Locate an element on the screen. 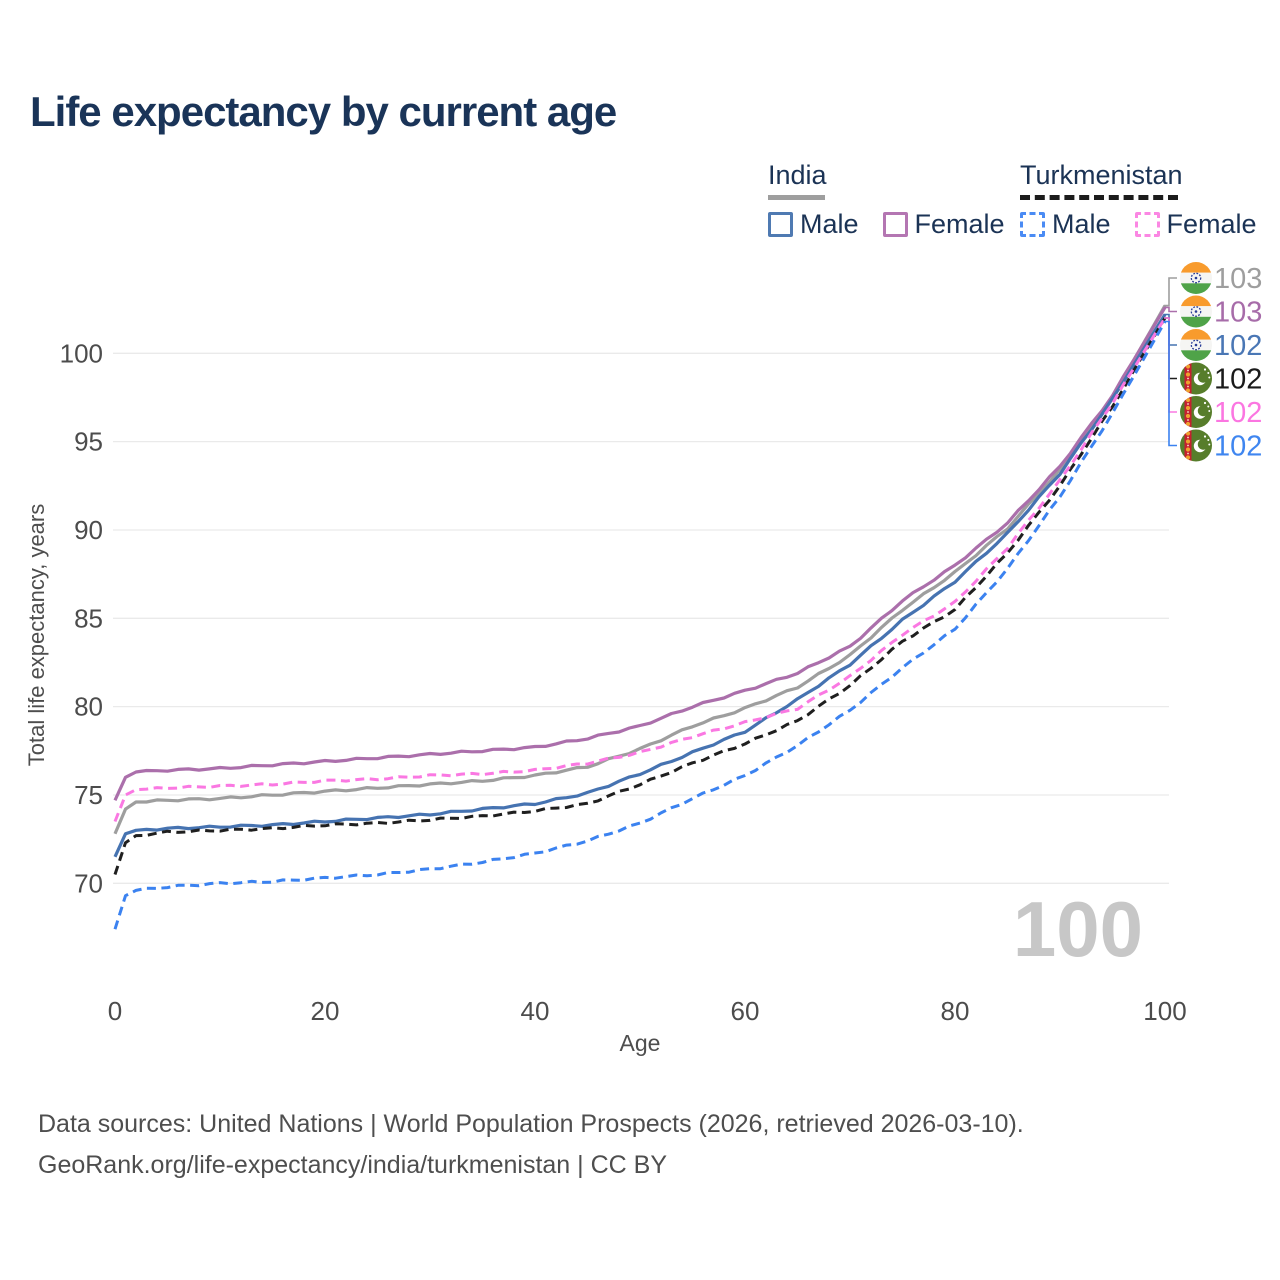  legend-label-turkmenistan-male: Male is located at coordinates (1081, 224).